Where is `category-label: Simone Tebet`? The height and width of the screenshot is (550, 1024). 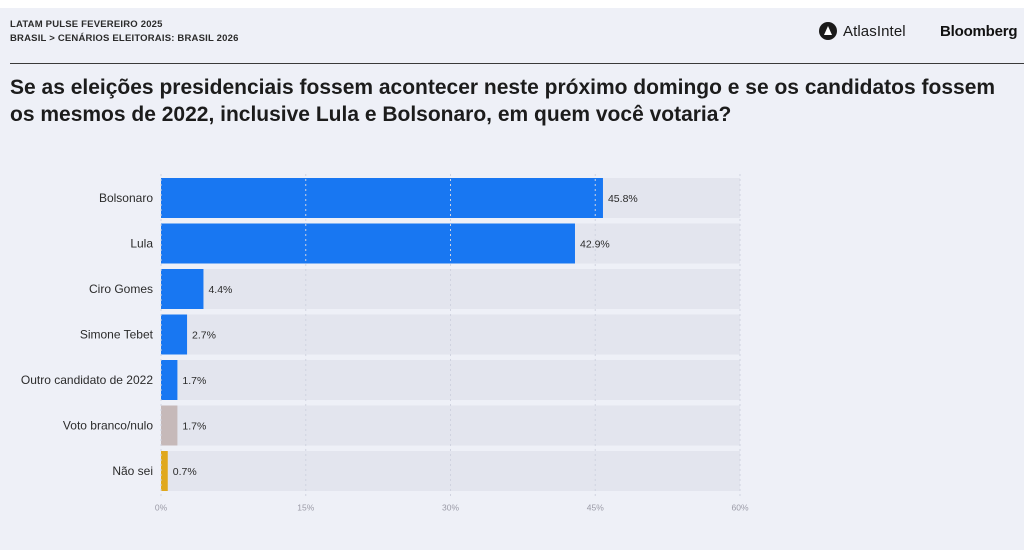
category-label: Simone Tebet is located at coordinates (117, 335).